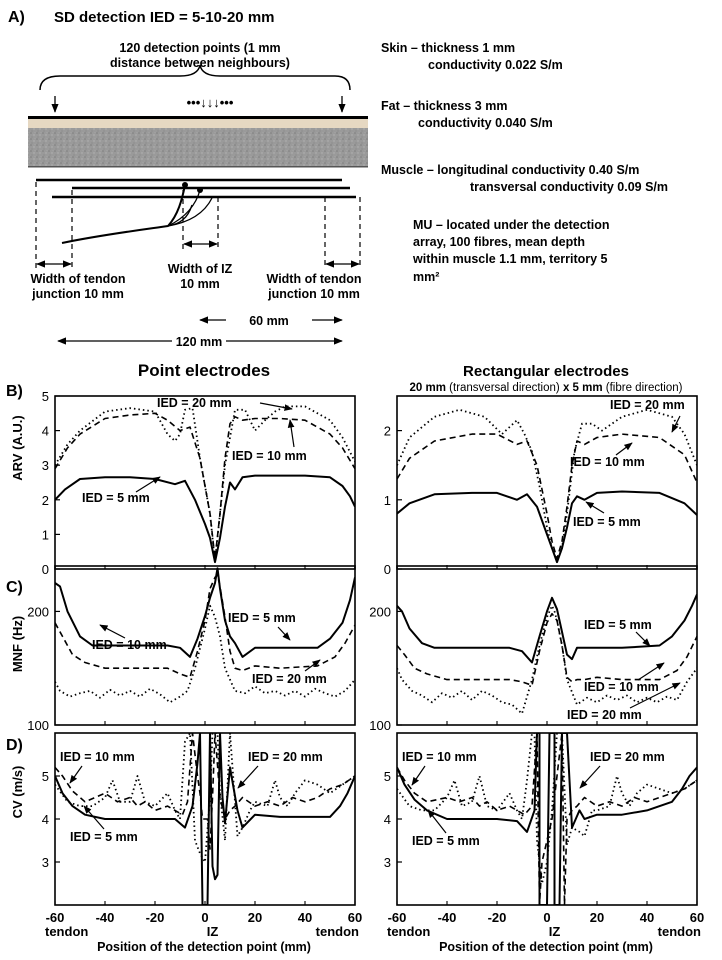  Describe the element at coordinates (204, 947) in the screenshot. I see `xlabel-left: Position of the detection point (mm)` at that location.